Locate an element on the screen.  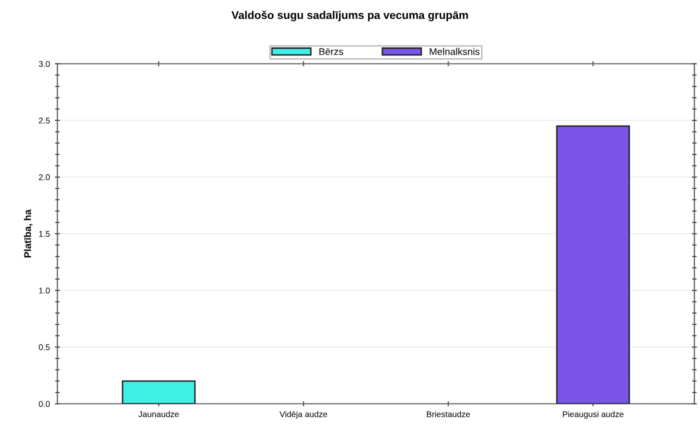
y-tick-label: 3.0 is located at coordinates (44, 63).